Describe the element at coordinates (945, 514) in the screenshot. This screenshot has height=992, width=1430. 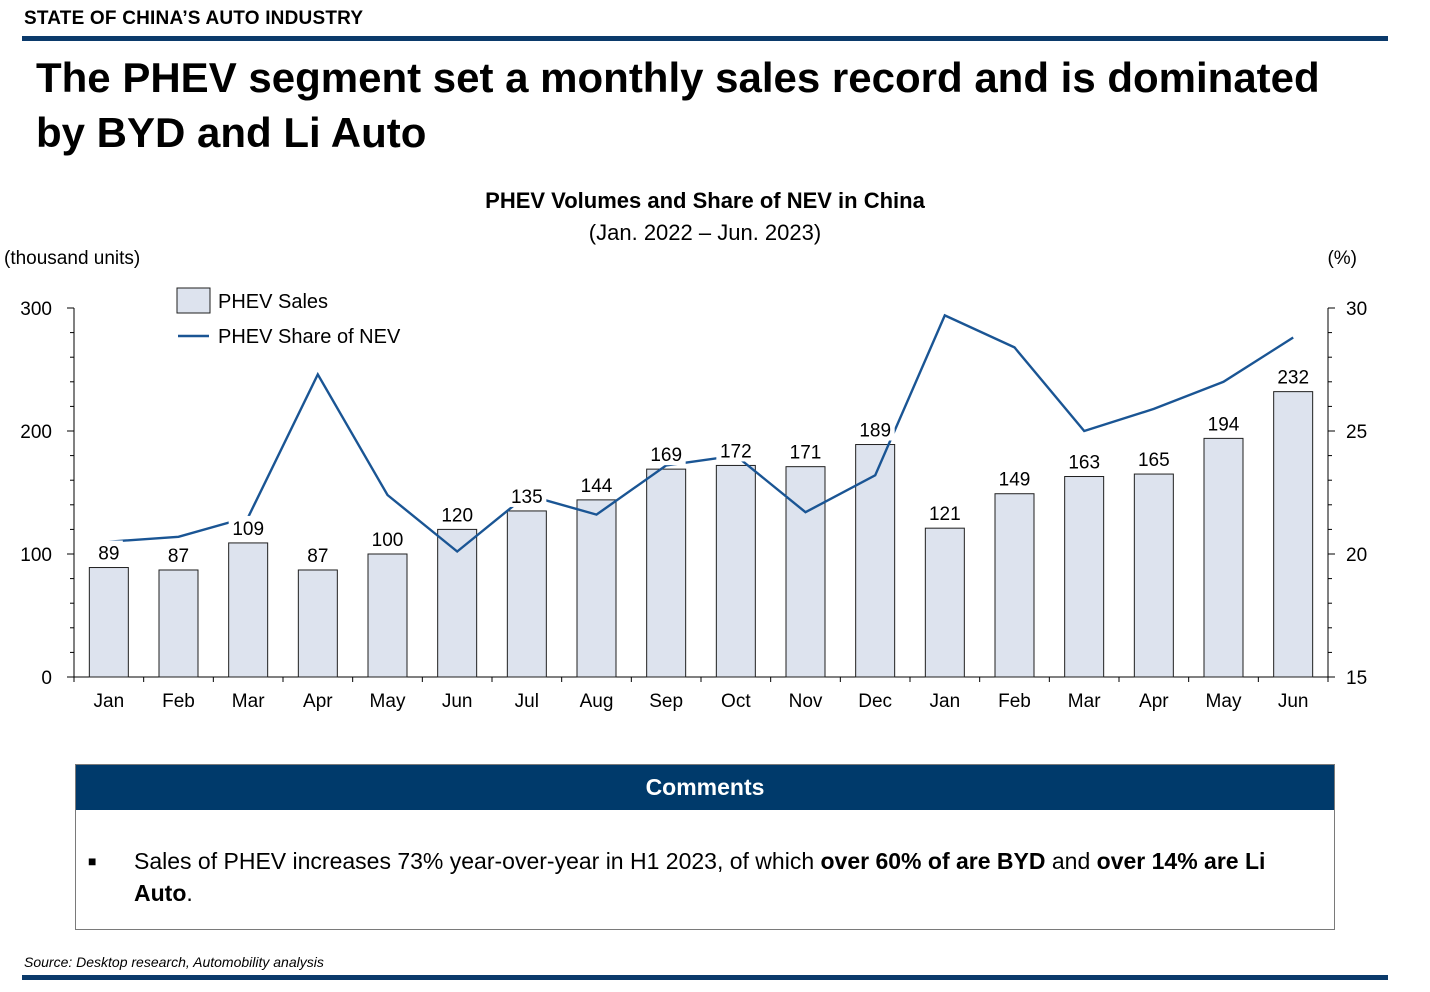
I see `data-label: 121` at that location.